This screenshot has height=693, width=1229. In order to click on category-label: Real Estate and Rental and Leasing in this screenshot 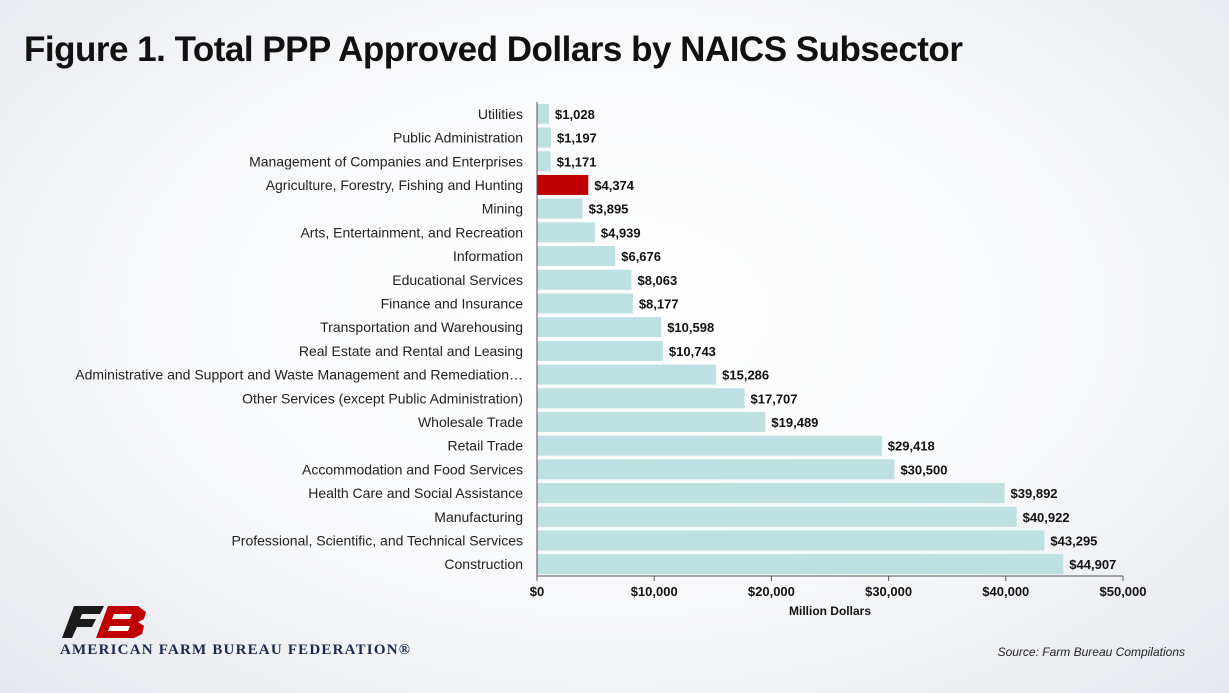, I will do `click(411, 351)`.